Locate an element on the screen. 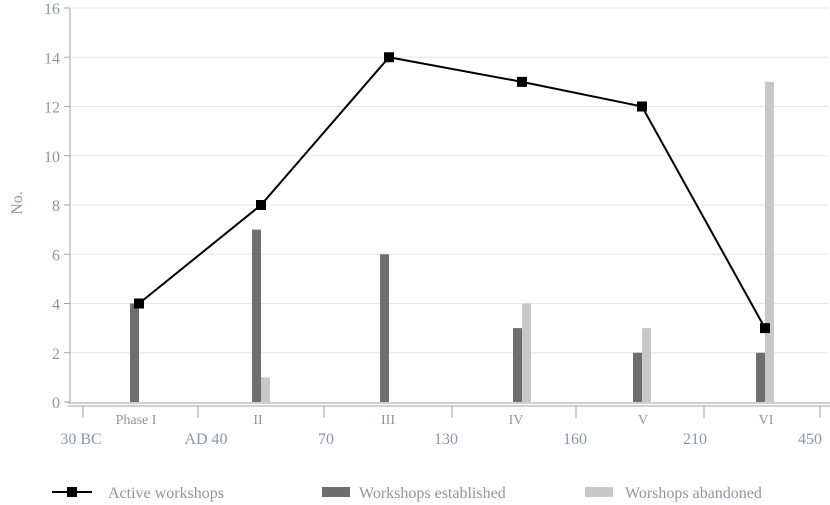 This screenshot has width=830, height=505. y-tick-label: 6 is located at coordinates (56, 255).